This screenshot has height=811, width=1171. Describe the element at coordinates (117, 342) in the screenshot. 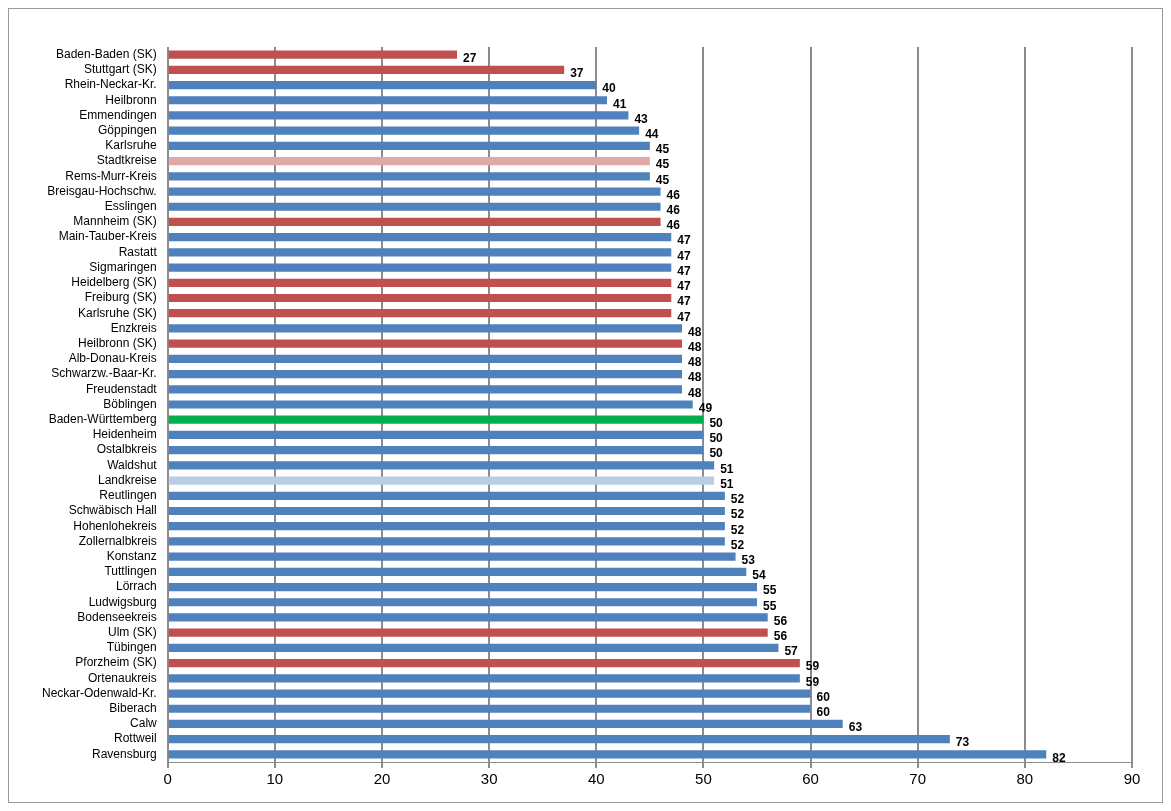

I see `y-tick-label: Heilbronn (SK)` at that location.